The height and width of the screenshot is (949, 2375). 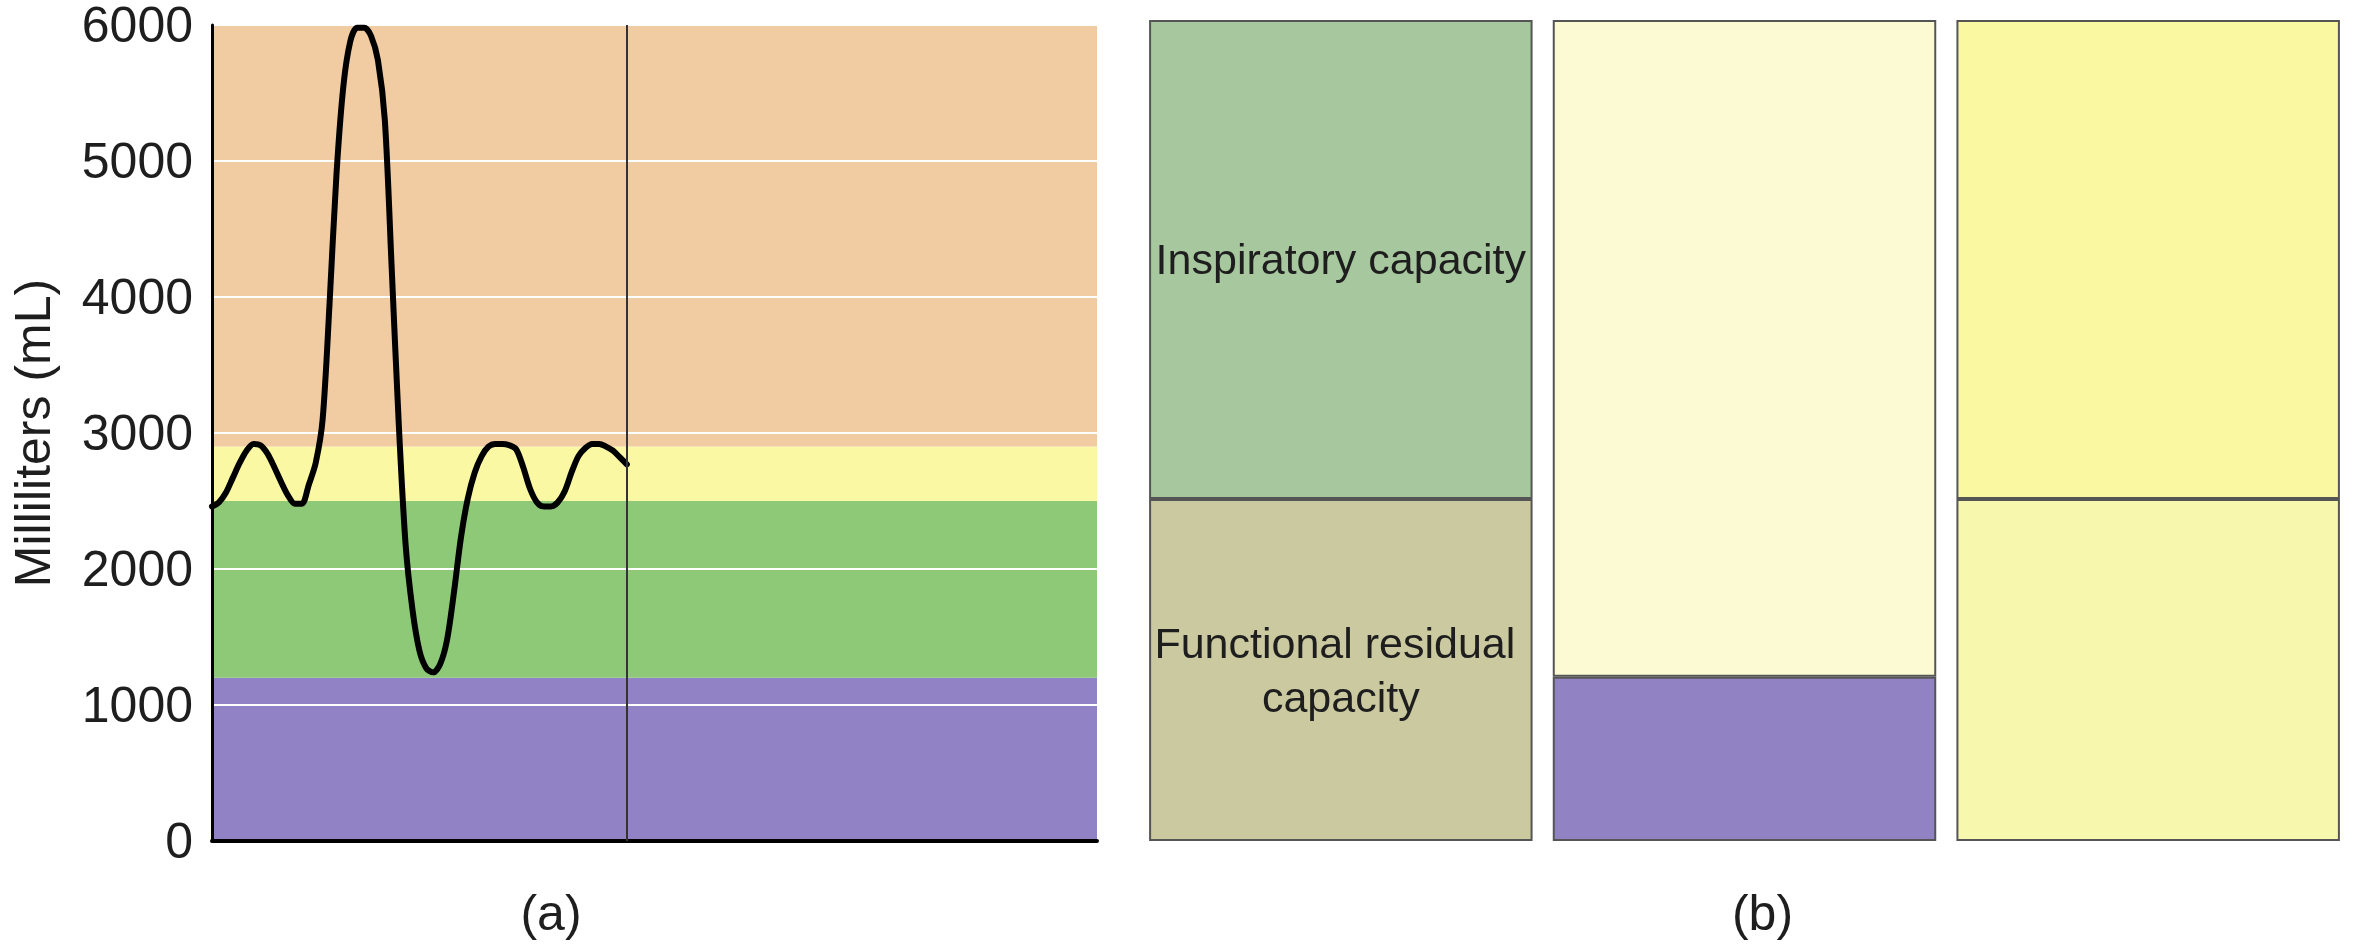 What do you see at coordinates (1341, 669) in the screenshot?
I see `series-label: Functional residual capacity` at bounding box center [1341, 669].